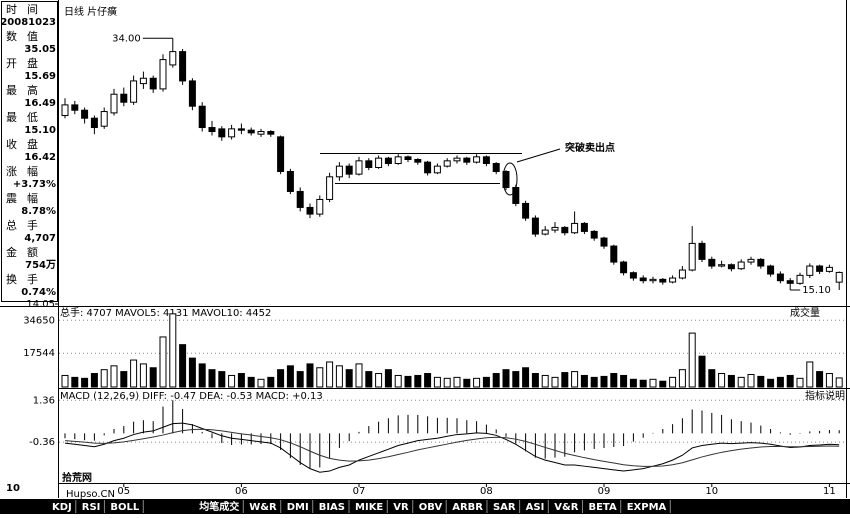 This screenshot has height=518, width=850. Describe the element at coordinates (13, 488) in the screenshot. I see `watermark-logo: 10` at that location.